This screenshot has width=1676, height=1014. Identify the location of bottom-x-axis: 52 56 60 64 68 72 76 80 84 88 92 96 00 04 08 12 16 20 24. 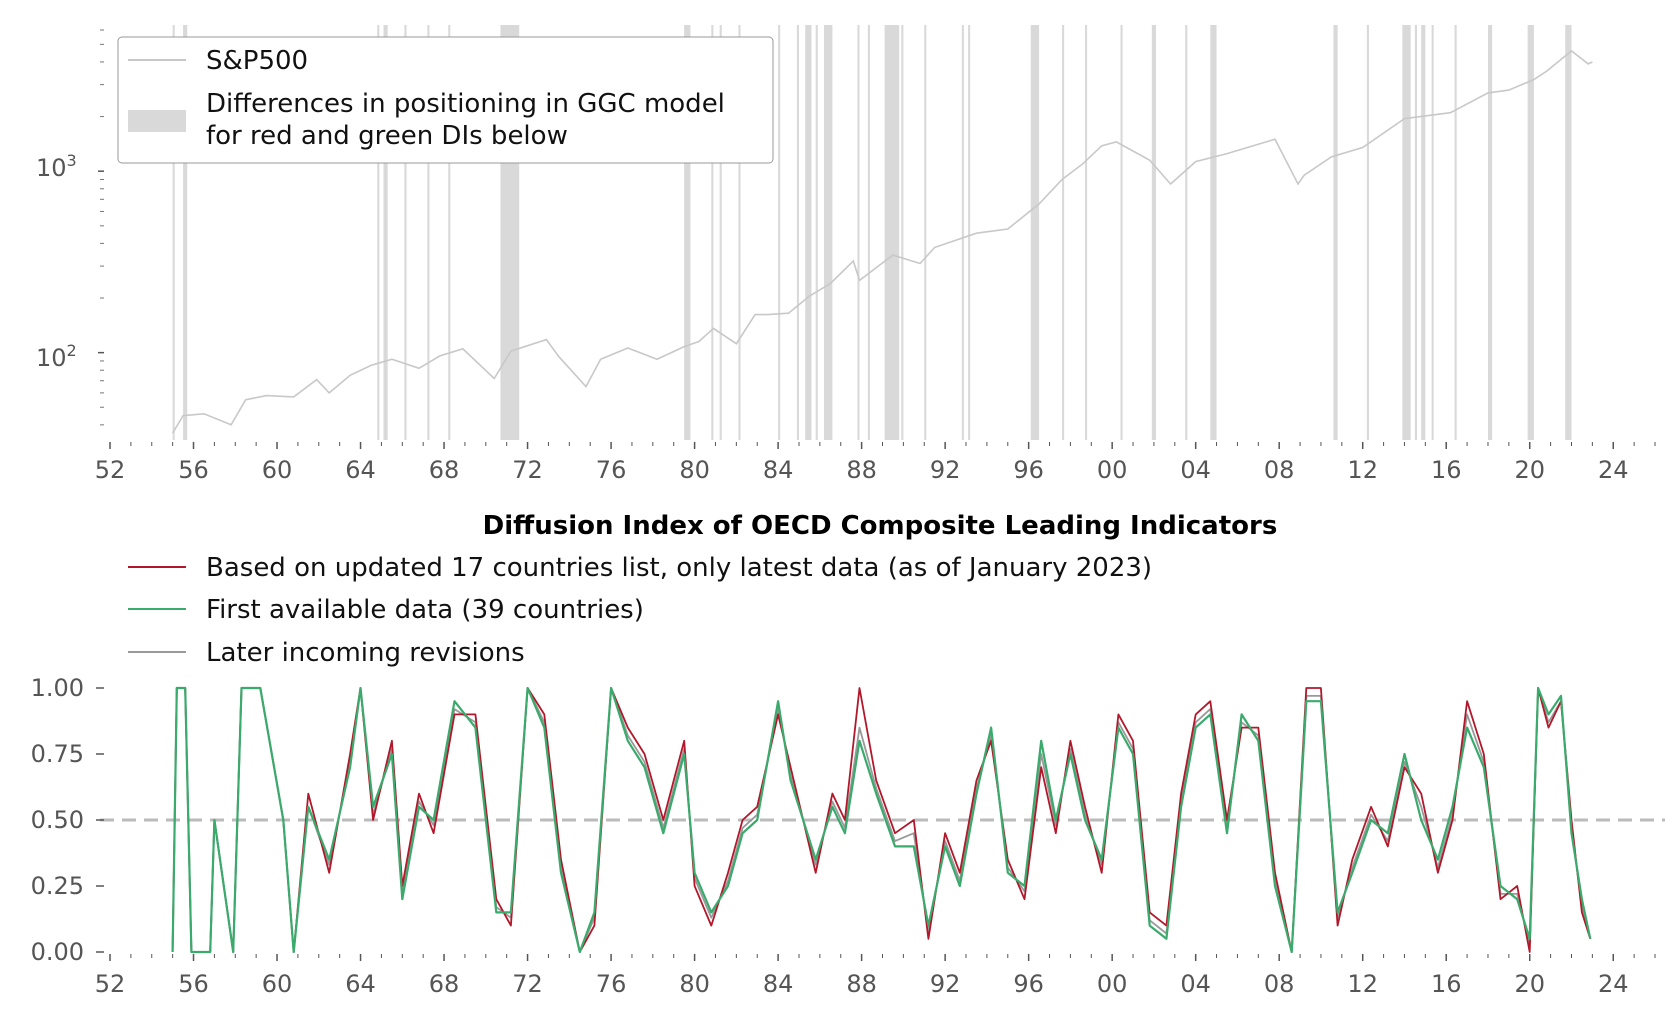
(875, 976).